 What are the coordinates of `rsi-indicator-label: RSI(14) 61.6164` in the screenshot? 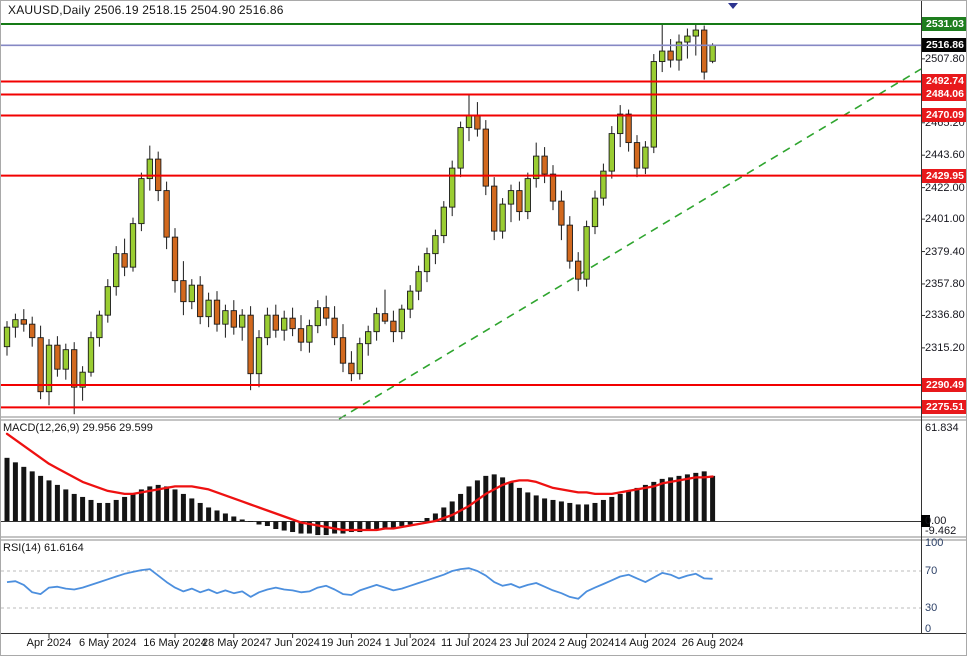 It's located at (43, 548).